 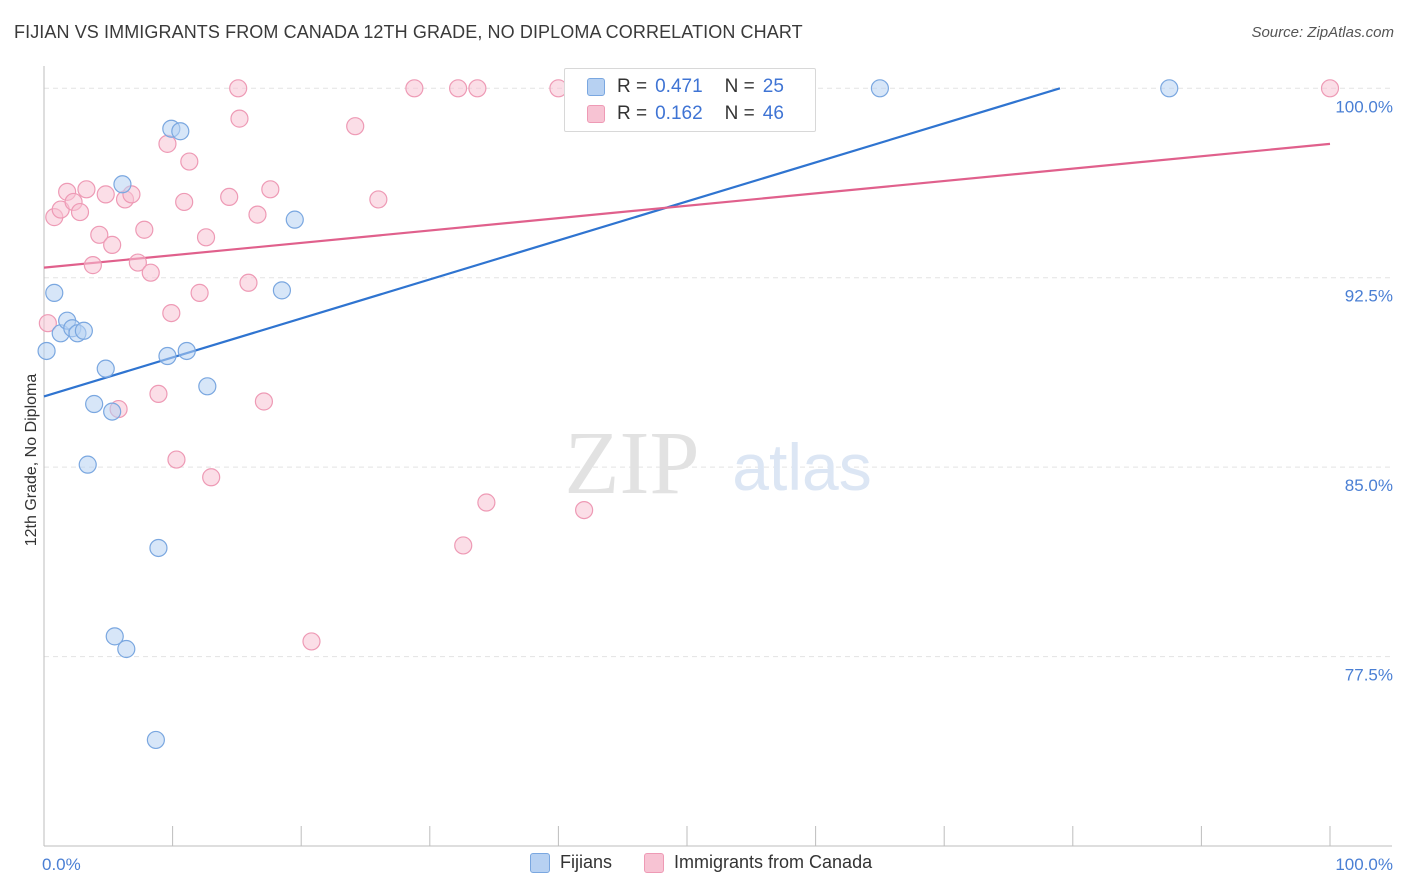 What do you see at coordinates (586, 862) in the screenshot?
I see `legend-label: Fijians` at bounding box center [586, 862].